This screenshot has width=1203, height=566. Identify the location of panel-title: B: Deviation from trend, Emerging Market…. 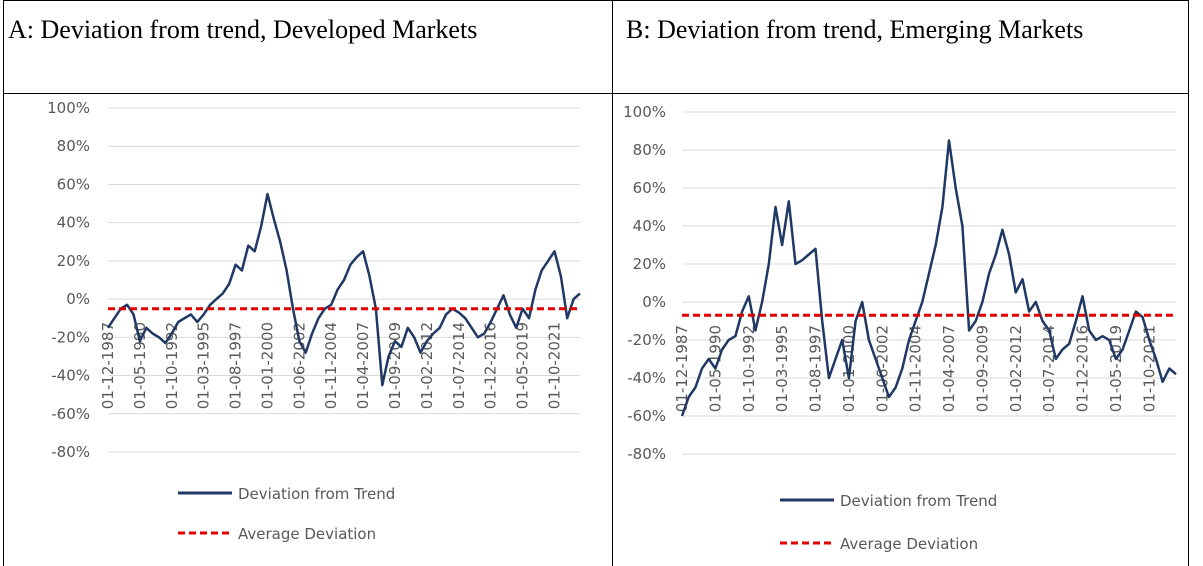
(855, 29).